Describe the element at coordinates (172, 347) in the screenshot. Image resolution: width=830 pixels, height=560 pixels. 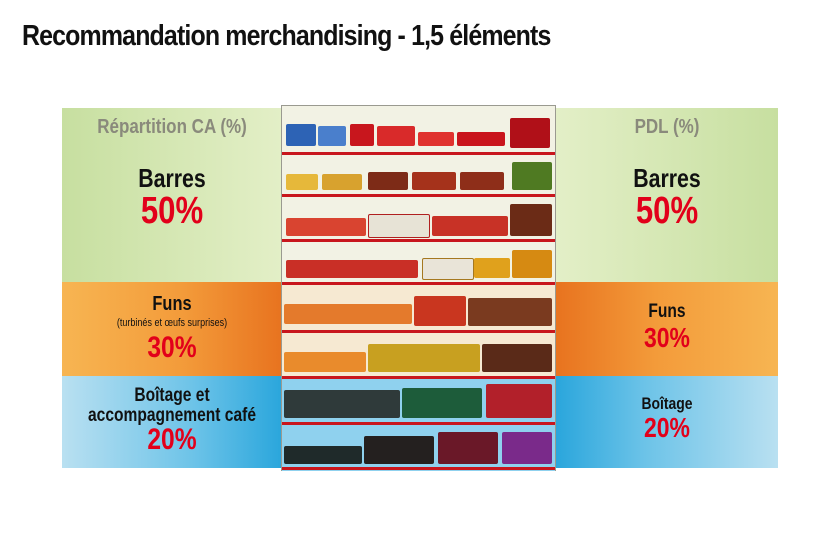
I see `left-funs-pct: 30%` at that location.